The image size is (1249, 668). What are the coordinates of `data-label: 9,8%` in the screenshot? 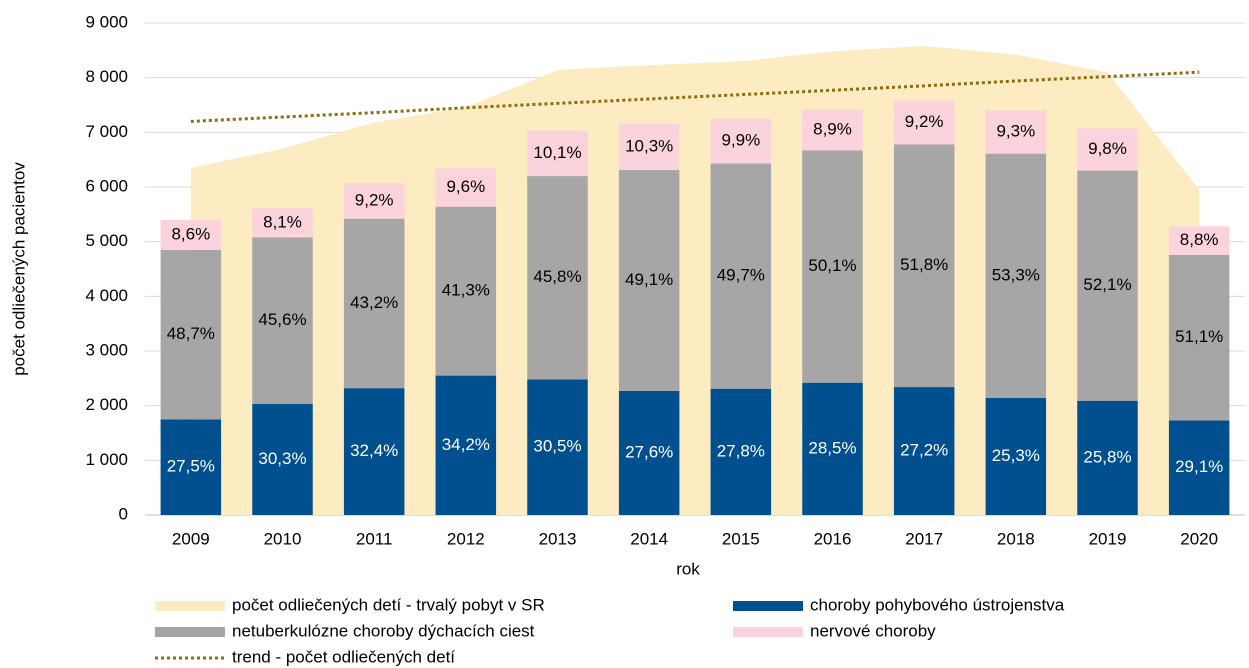 It's located at (1107, 148).